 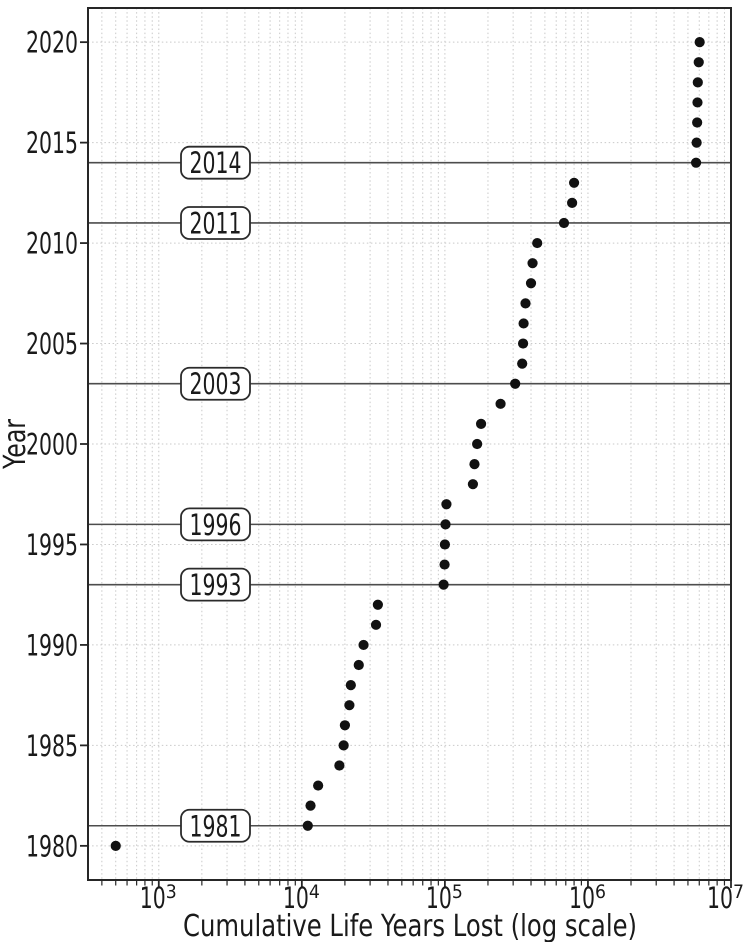 I want to click on annotation-label: 2011, so click(x=216, y=223).